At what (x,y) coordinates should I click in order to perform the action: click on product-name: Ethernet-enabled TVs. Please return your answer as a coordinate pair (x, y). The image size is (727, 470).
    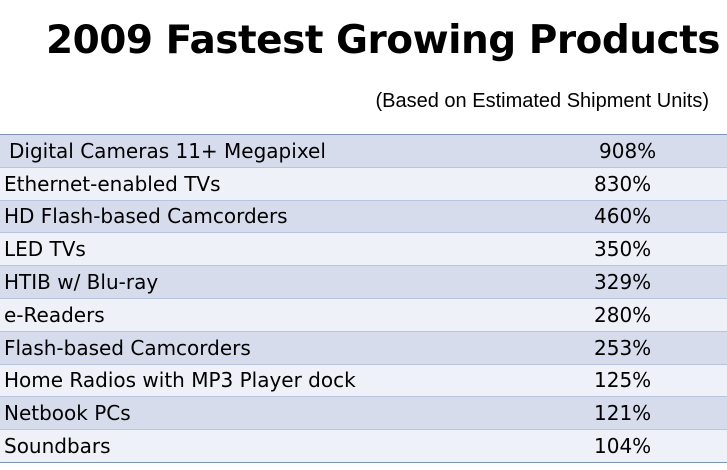
    Looking at the image, I should click on (112, 183).